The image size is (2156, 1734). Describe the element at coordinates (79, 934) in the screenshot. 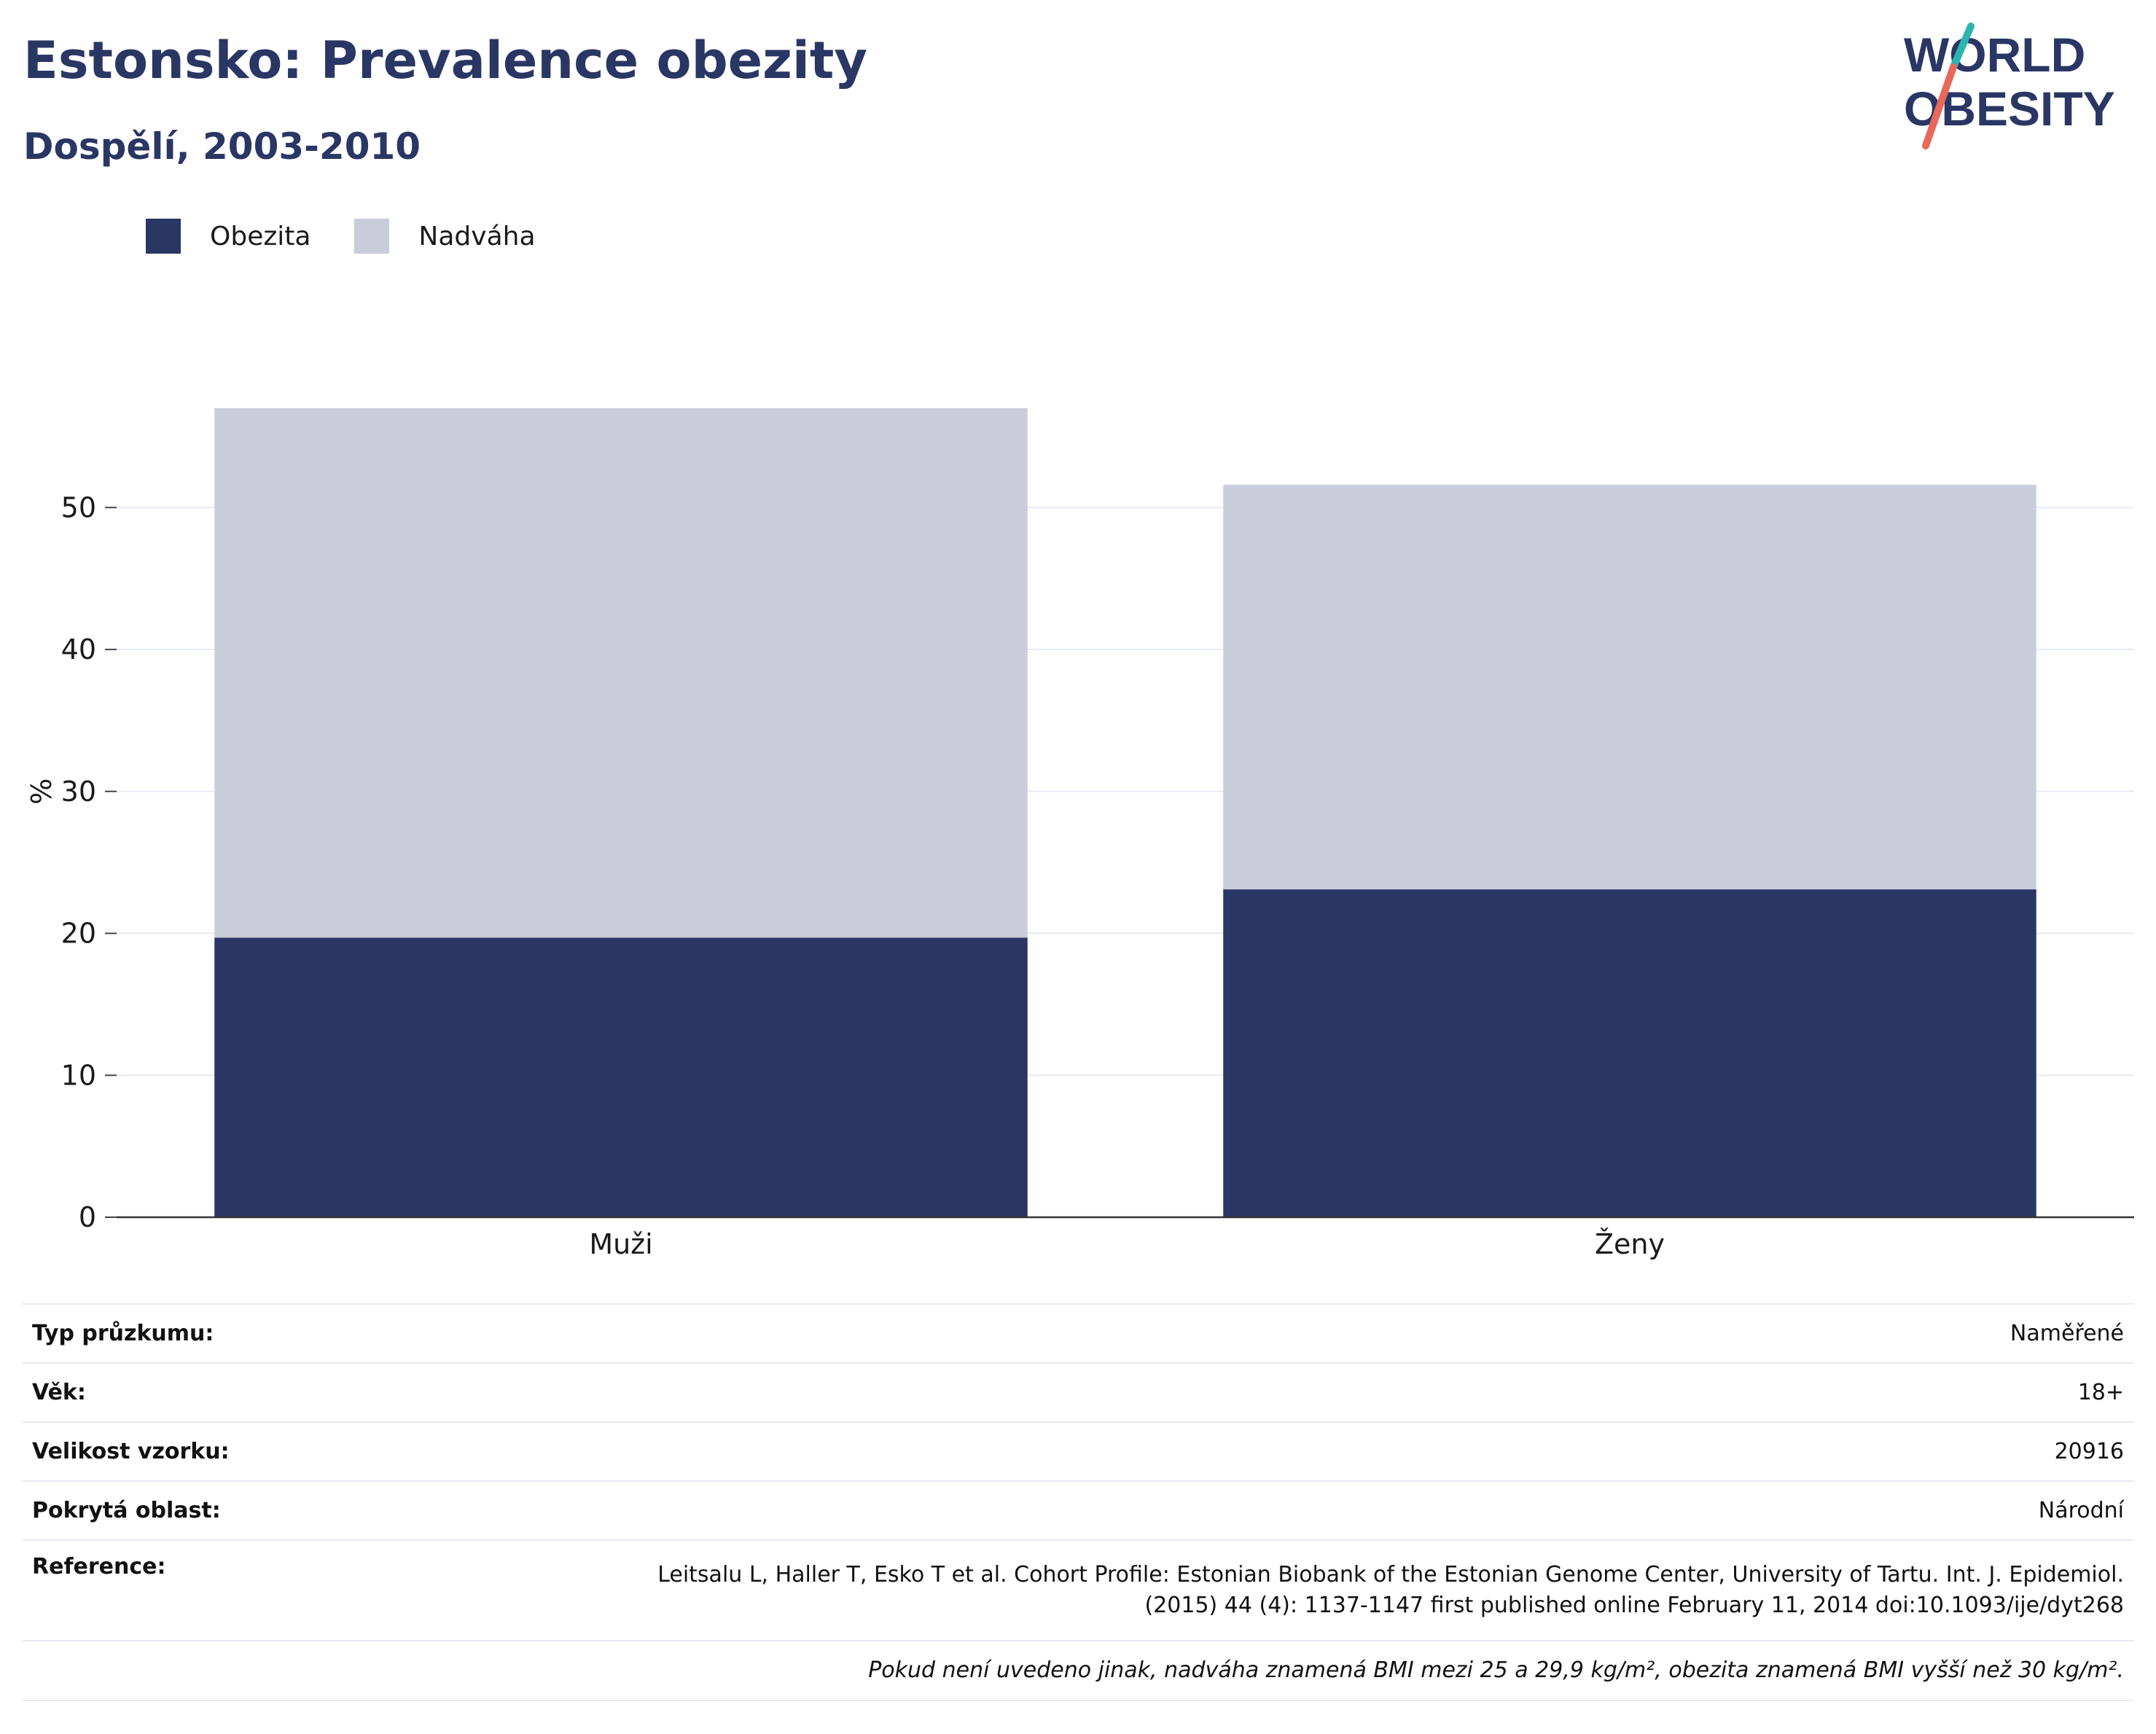

I see `y-tick-label: 20` at that location.